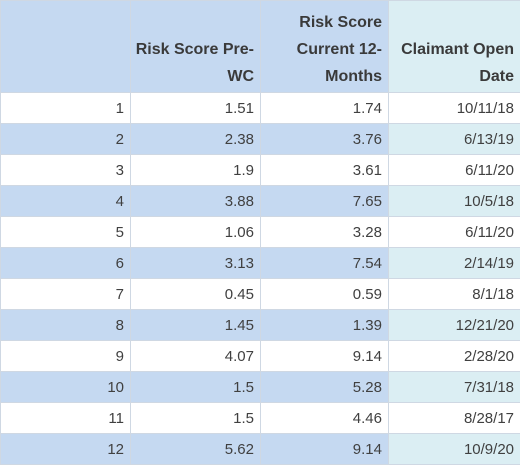 Image resolution: width=520 pixels, height=474 pixels. What do you see at coordinates (454, 201) in the screenshot?
I see `claimant-open-date-cell: 10/5/18` at bounding box center [454, 201].